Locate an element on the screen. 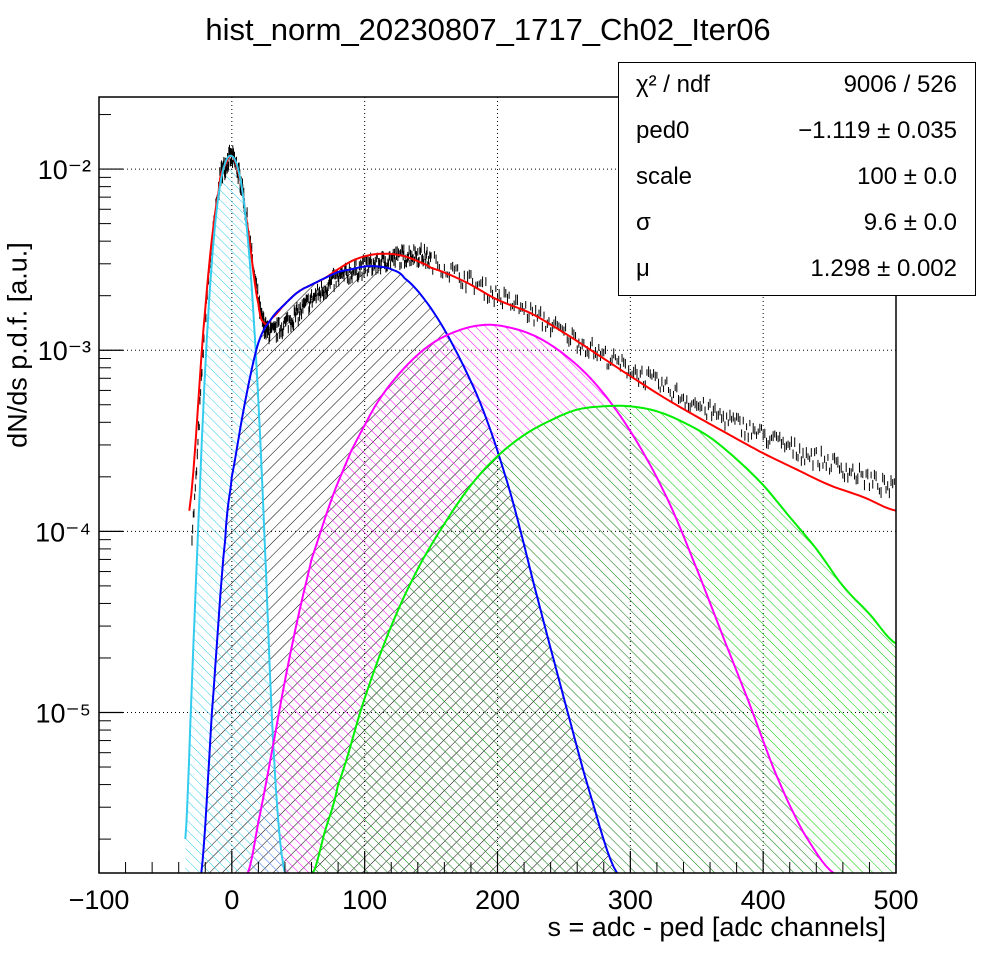  chart-title: hist_norm_20230807_1717_Ch02_Iter06 is located at coordinates (488, 29).